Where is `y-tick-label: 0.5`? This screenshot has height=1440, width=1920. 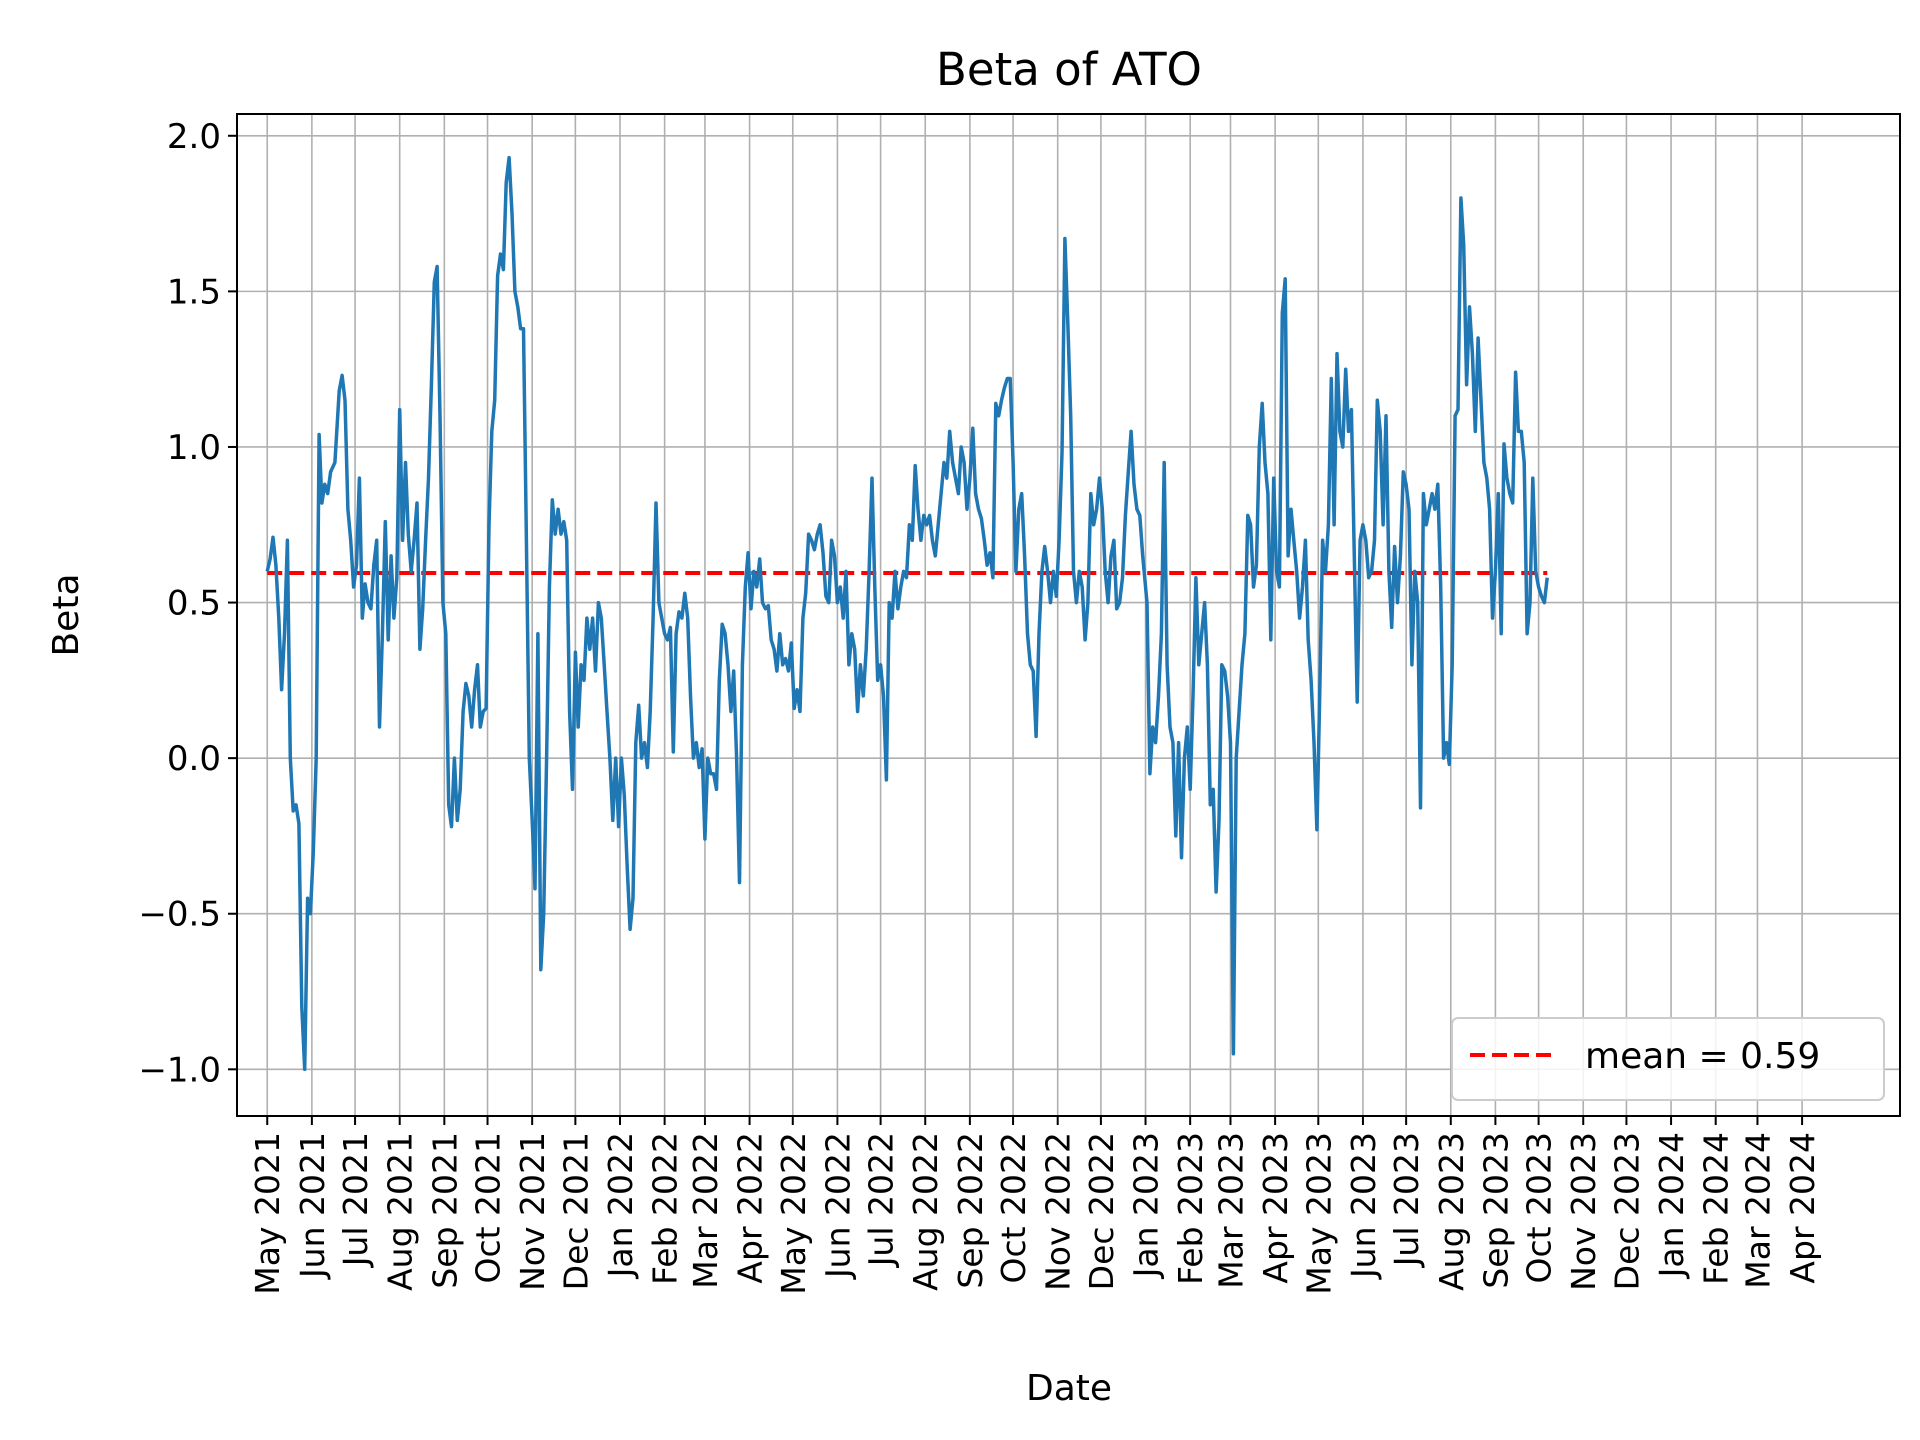
y-tick-label: 0.5 is located at coordinates (194, 604).